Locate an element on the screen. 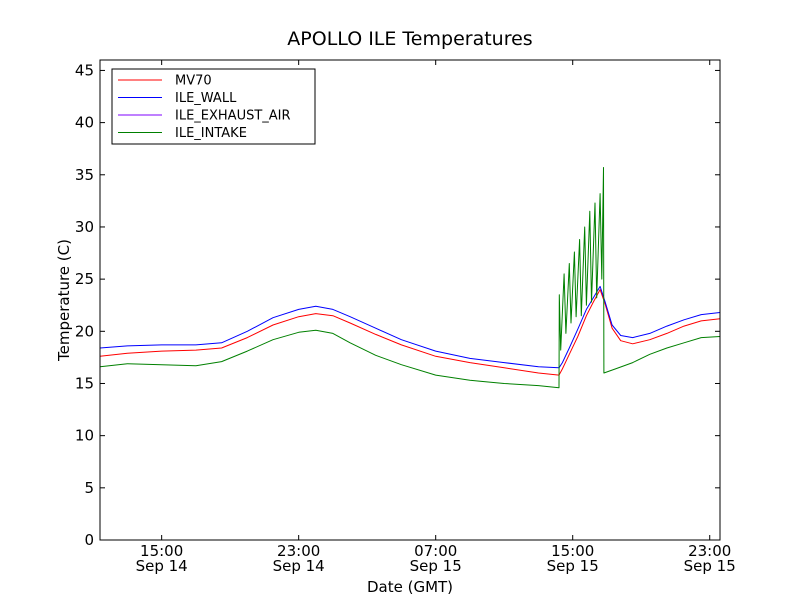 The width and height of the screenshot is (800, 604). y-axis-label: Temperature (C) is located at coordinates (64, 300).